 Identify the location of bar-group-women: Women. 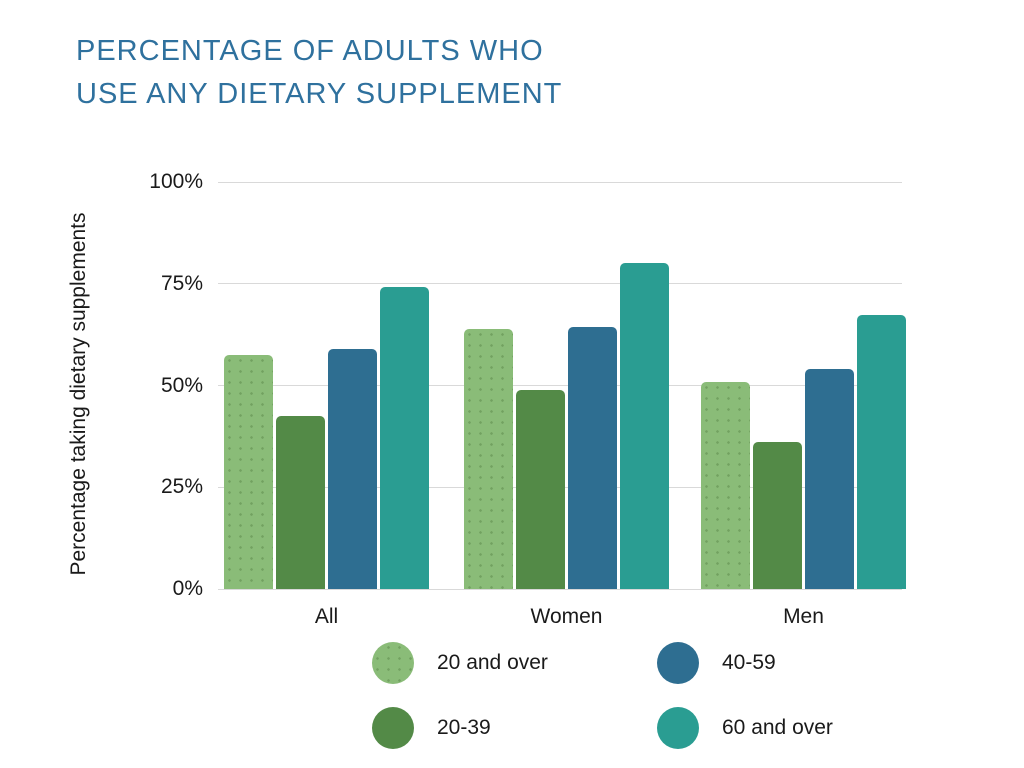
(566, 405).